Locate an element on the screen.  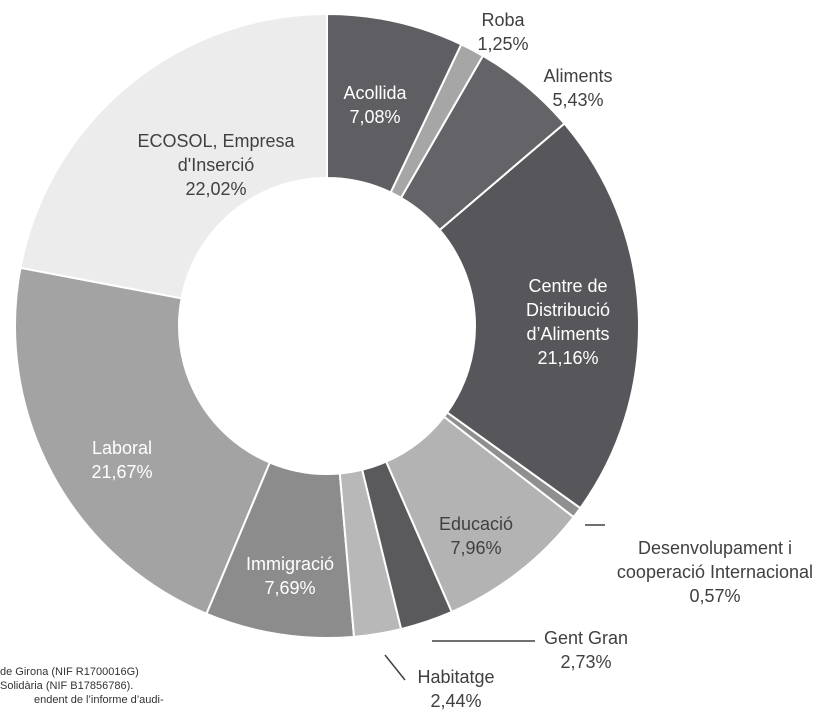
value-label: 1,25% is located at coordinates (503, 44).